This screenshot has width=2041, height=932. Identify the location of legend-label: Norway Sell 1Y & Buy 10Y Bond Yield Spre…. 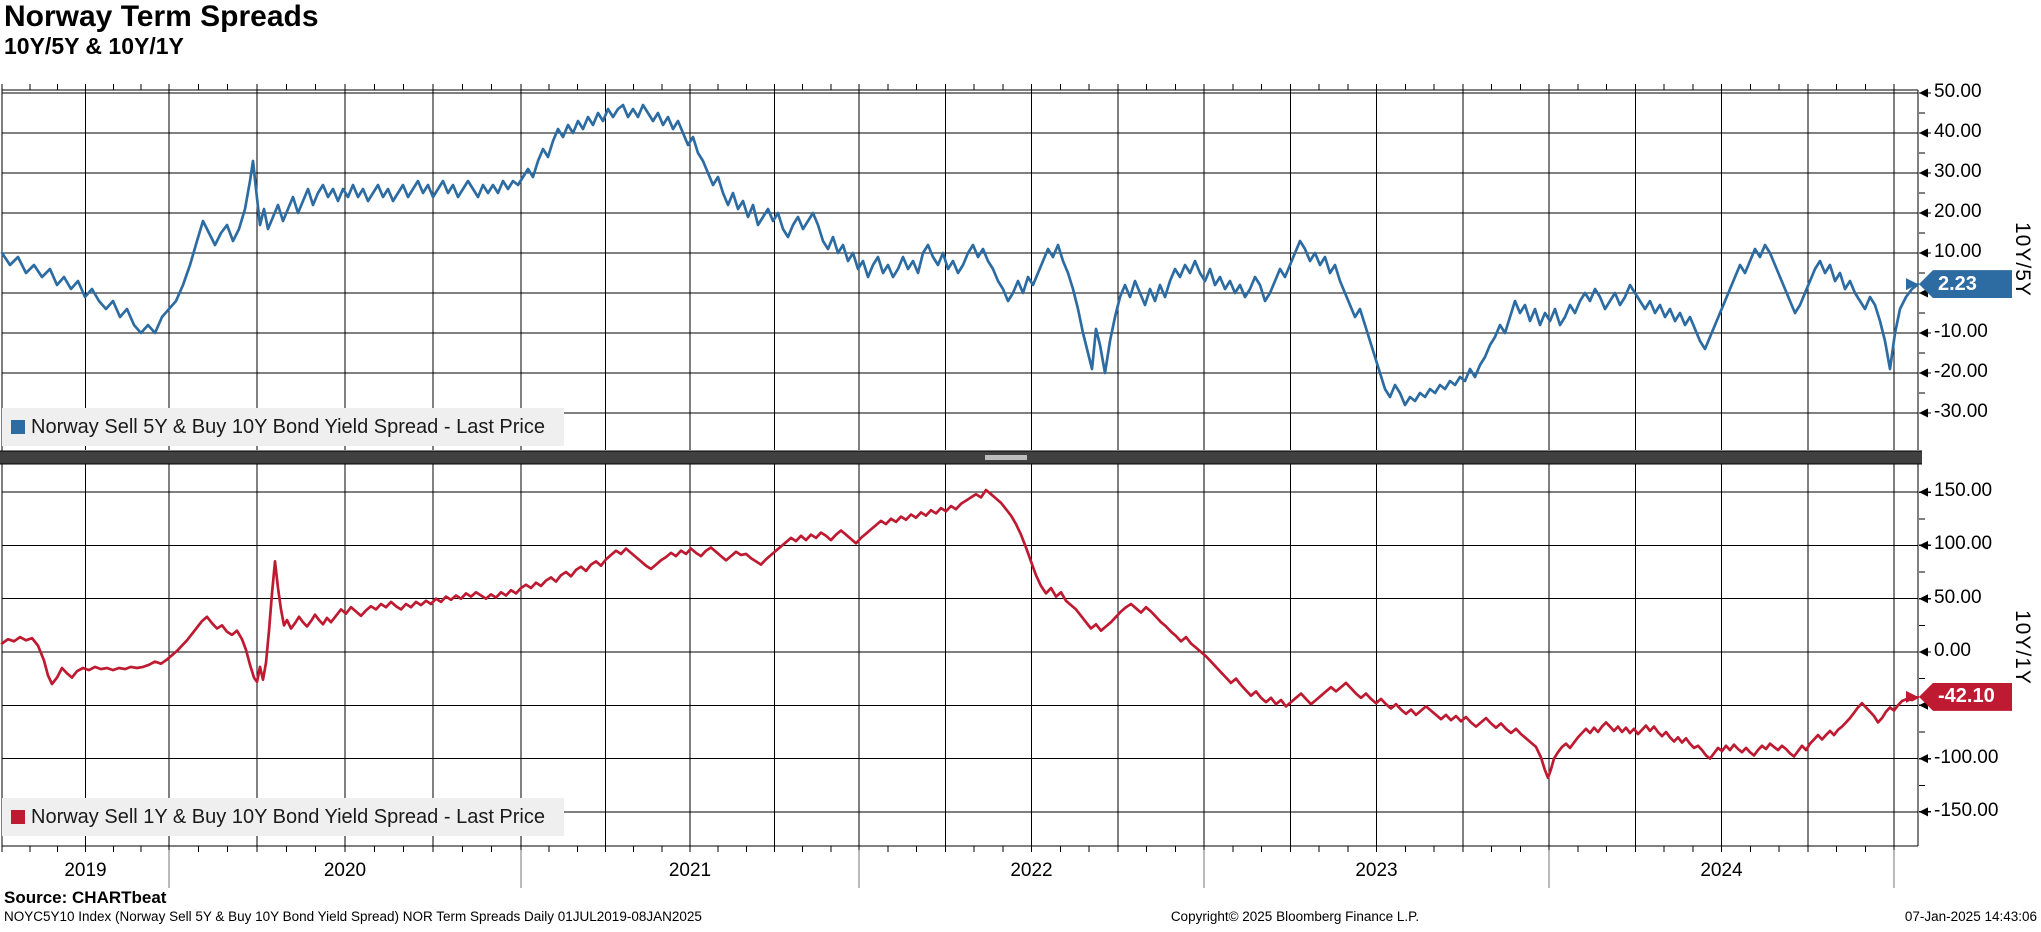
(288, 816).